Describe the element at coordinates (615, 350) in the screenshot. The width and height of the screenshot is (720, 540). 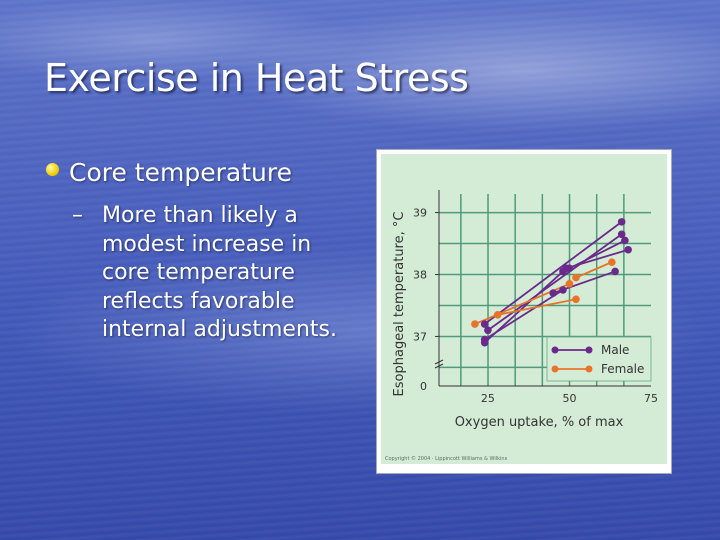
I see `legend-label-male: Male` at that location.